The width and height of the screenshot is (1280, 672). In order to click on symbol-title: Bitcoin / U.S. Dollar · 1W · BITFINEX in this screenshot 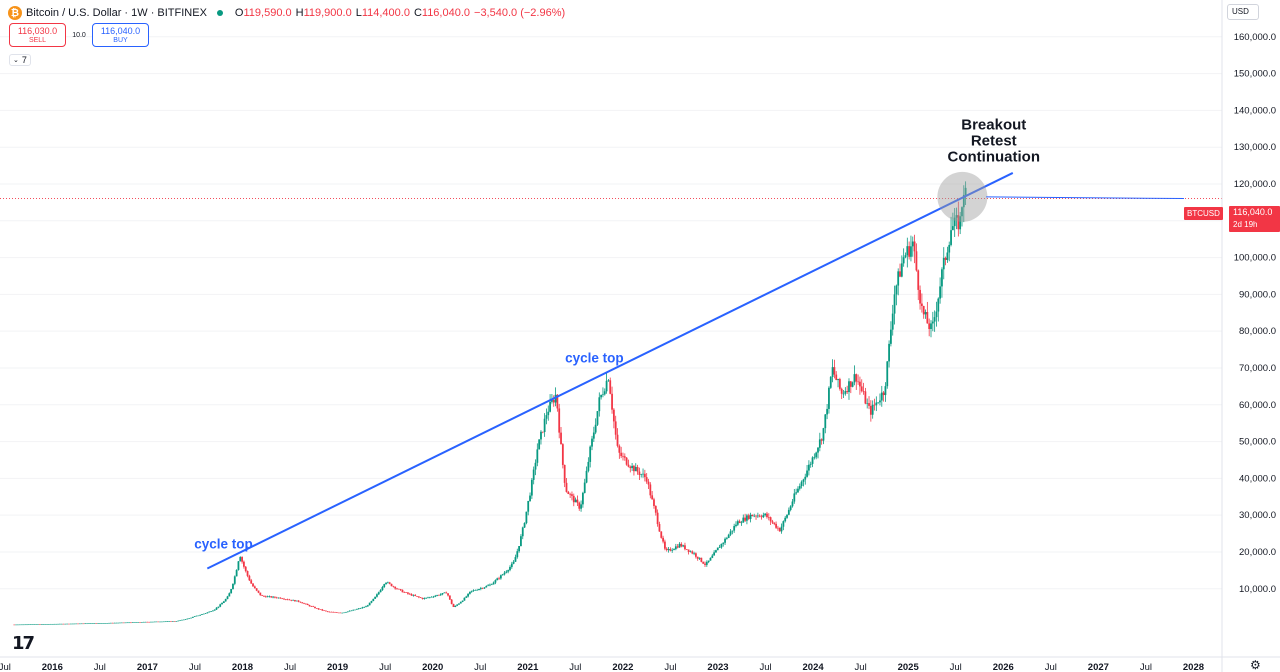, I will do `click(116, 13)`.